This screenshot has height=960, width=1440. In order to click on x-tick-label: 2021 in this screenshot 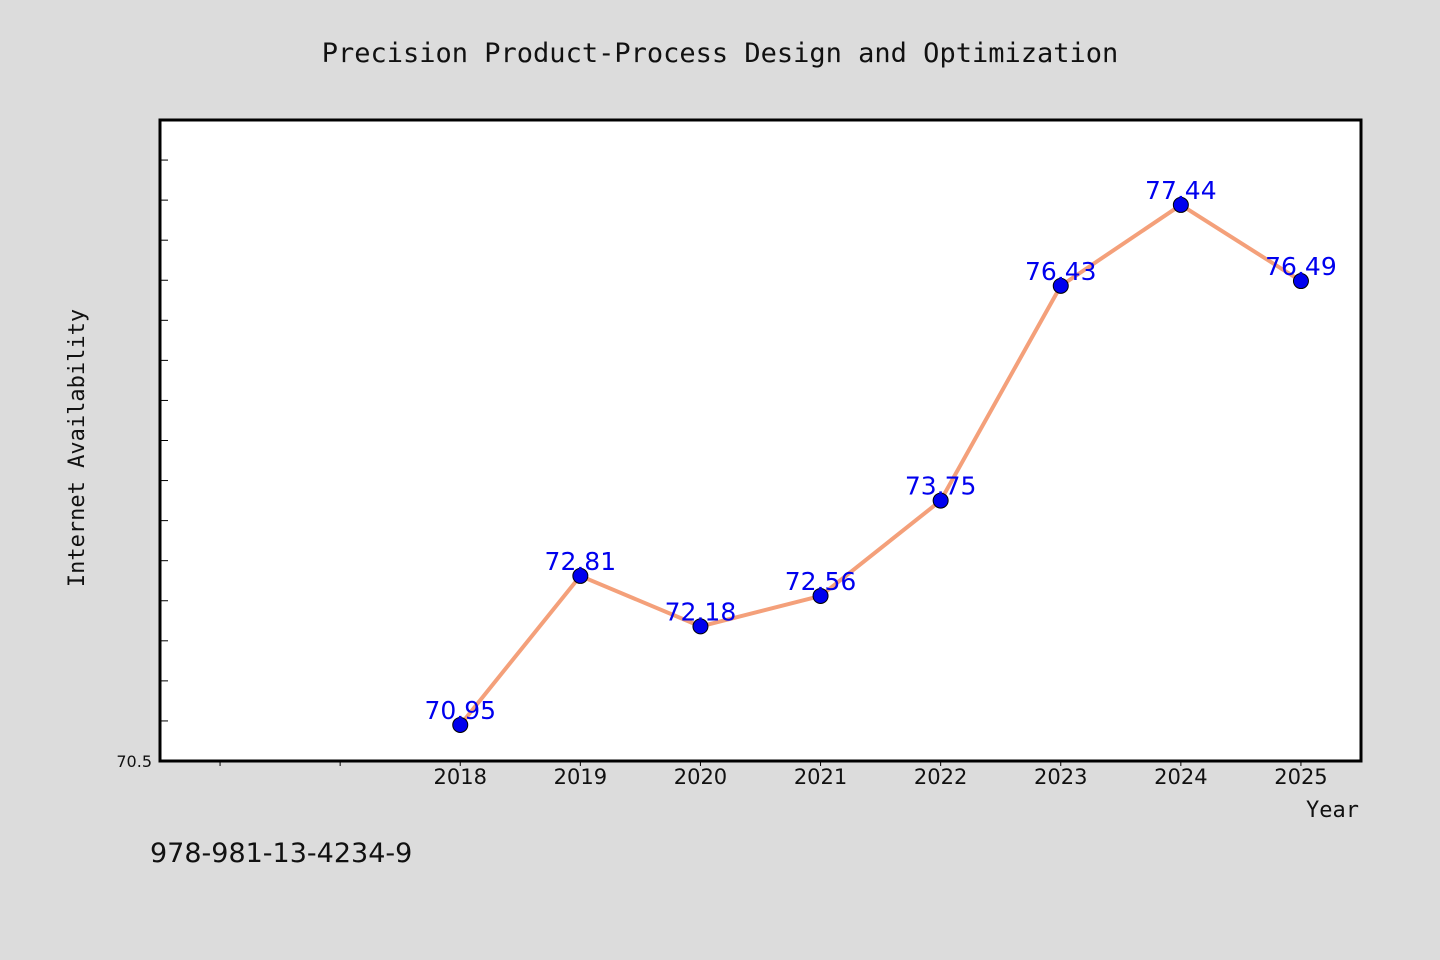, I will do `click(820, 777)`.